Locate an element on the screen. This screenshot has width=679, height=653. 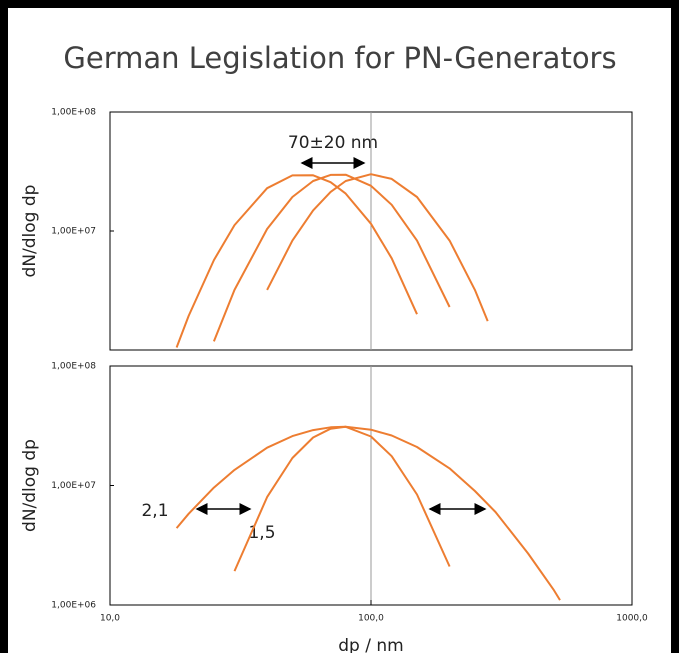
x-tick-label: 100,0 is located at coordinates (371, 619).